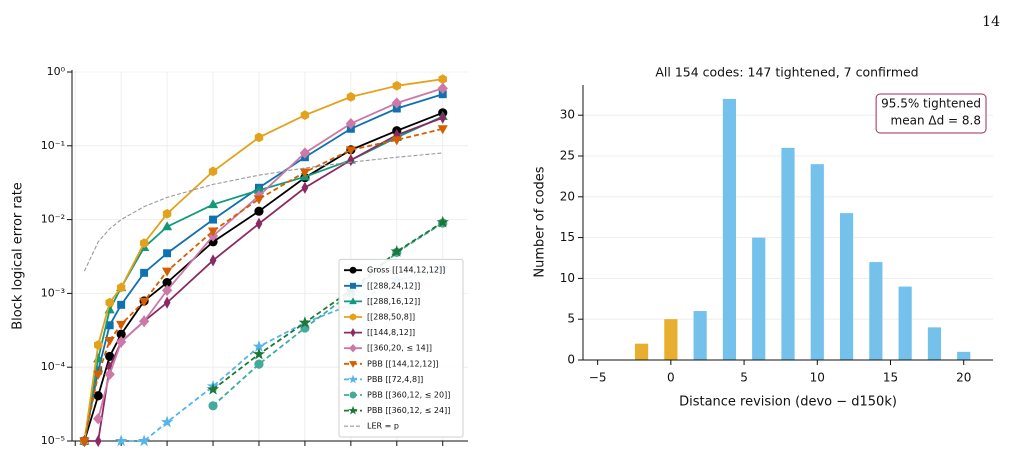 This screenshot has width=1014, height=454. I want to click on y-tick-label: 10, so click(567, 278).